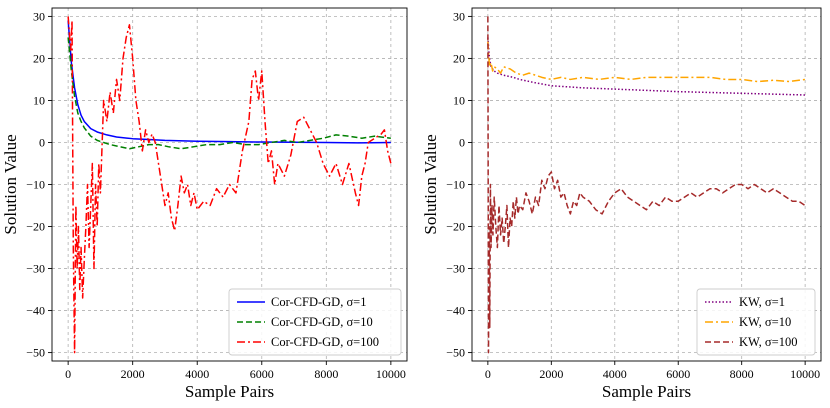  What do you see at coordinates (318, 302) in the screenshot?
I see `legend-label: Cor-CFD-GD, σ=1` at bounding box center [318, 302].